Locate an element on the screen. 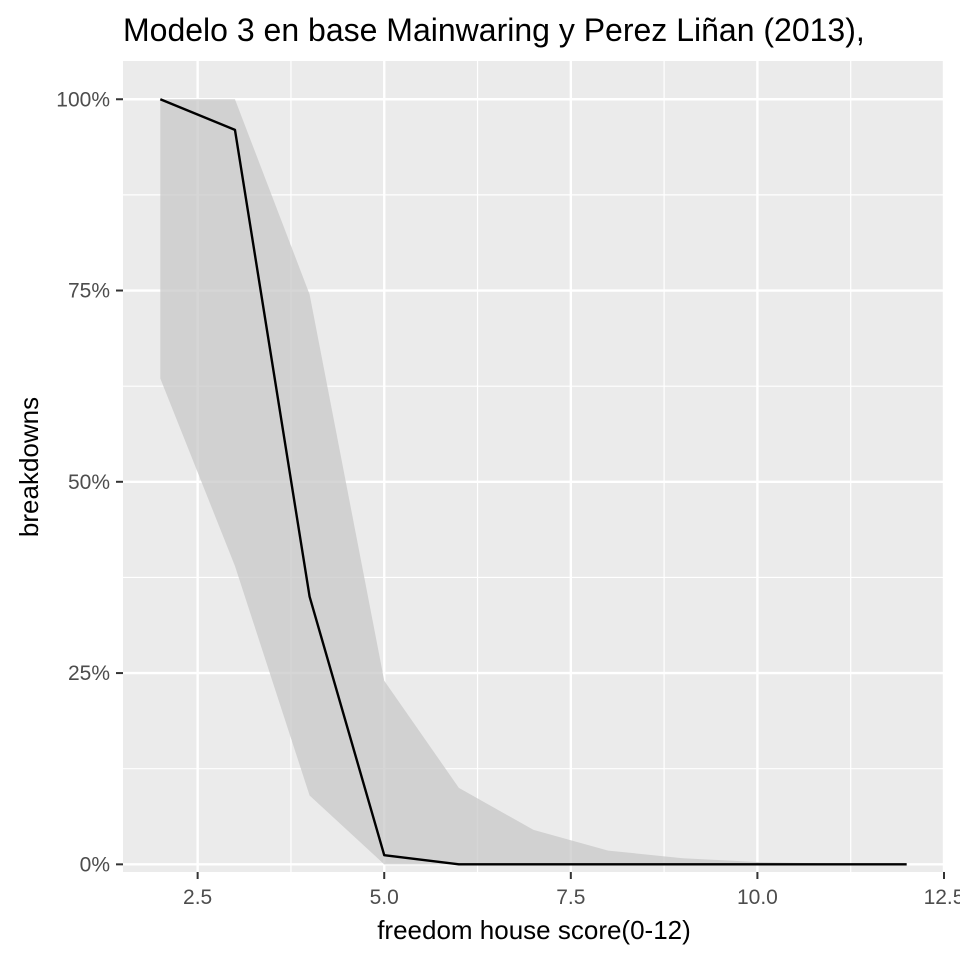 The width and height of the screenshot is (960, 960). y-axis-title: breakdowns is located at coordinates (29, 467).